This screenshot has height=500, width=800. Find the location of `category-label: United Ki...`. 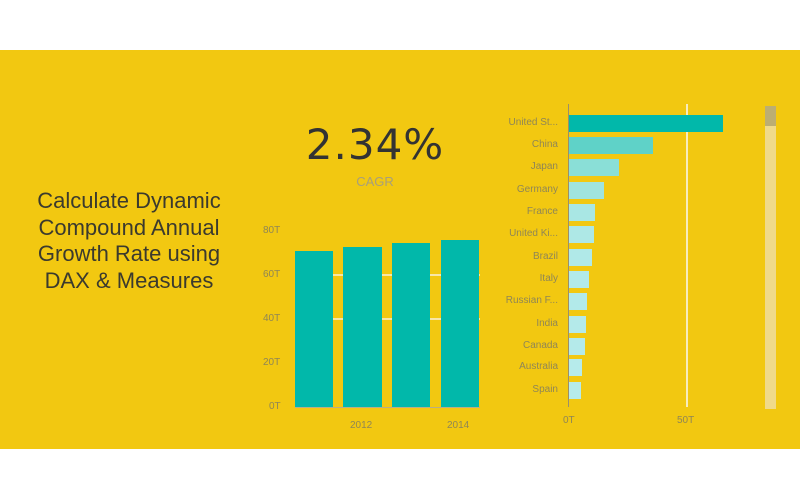

category-label: United Ki... is located at coordinates (533, 233).